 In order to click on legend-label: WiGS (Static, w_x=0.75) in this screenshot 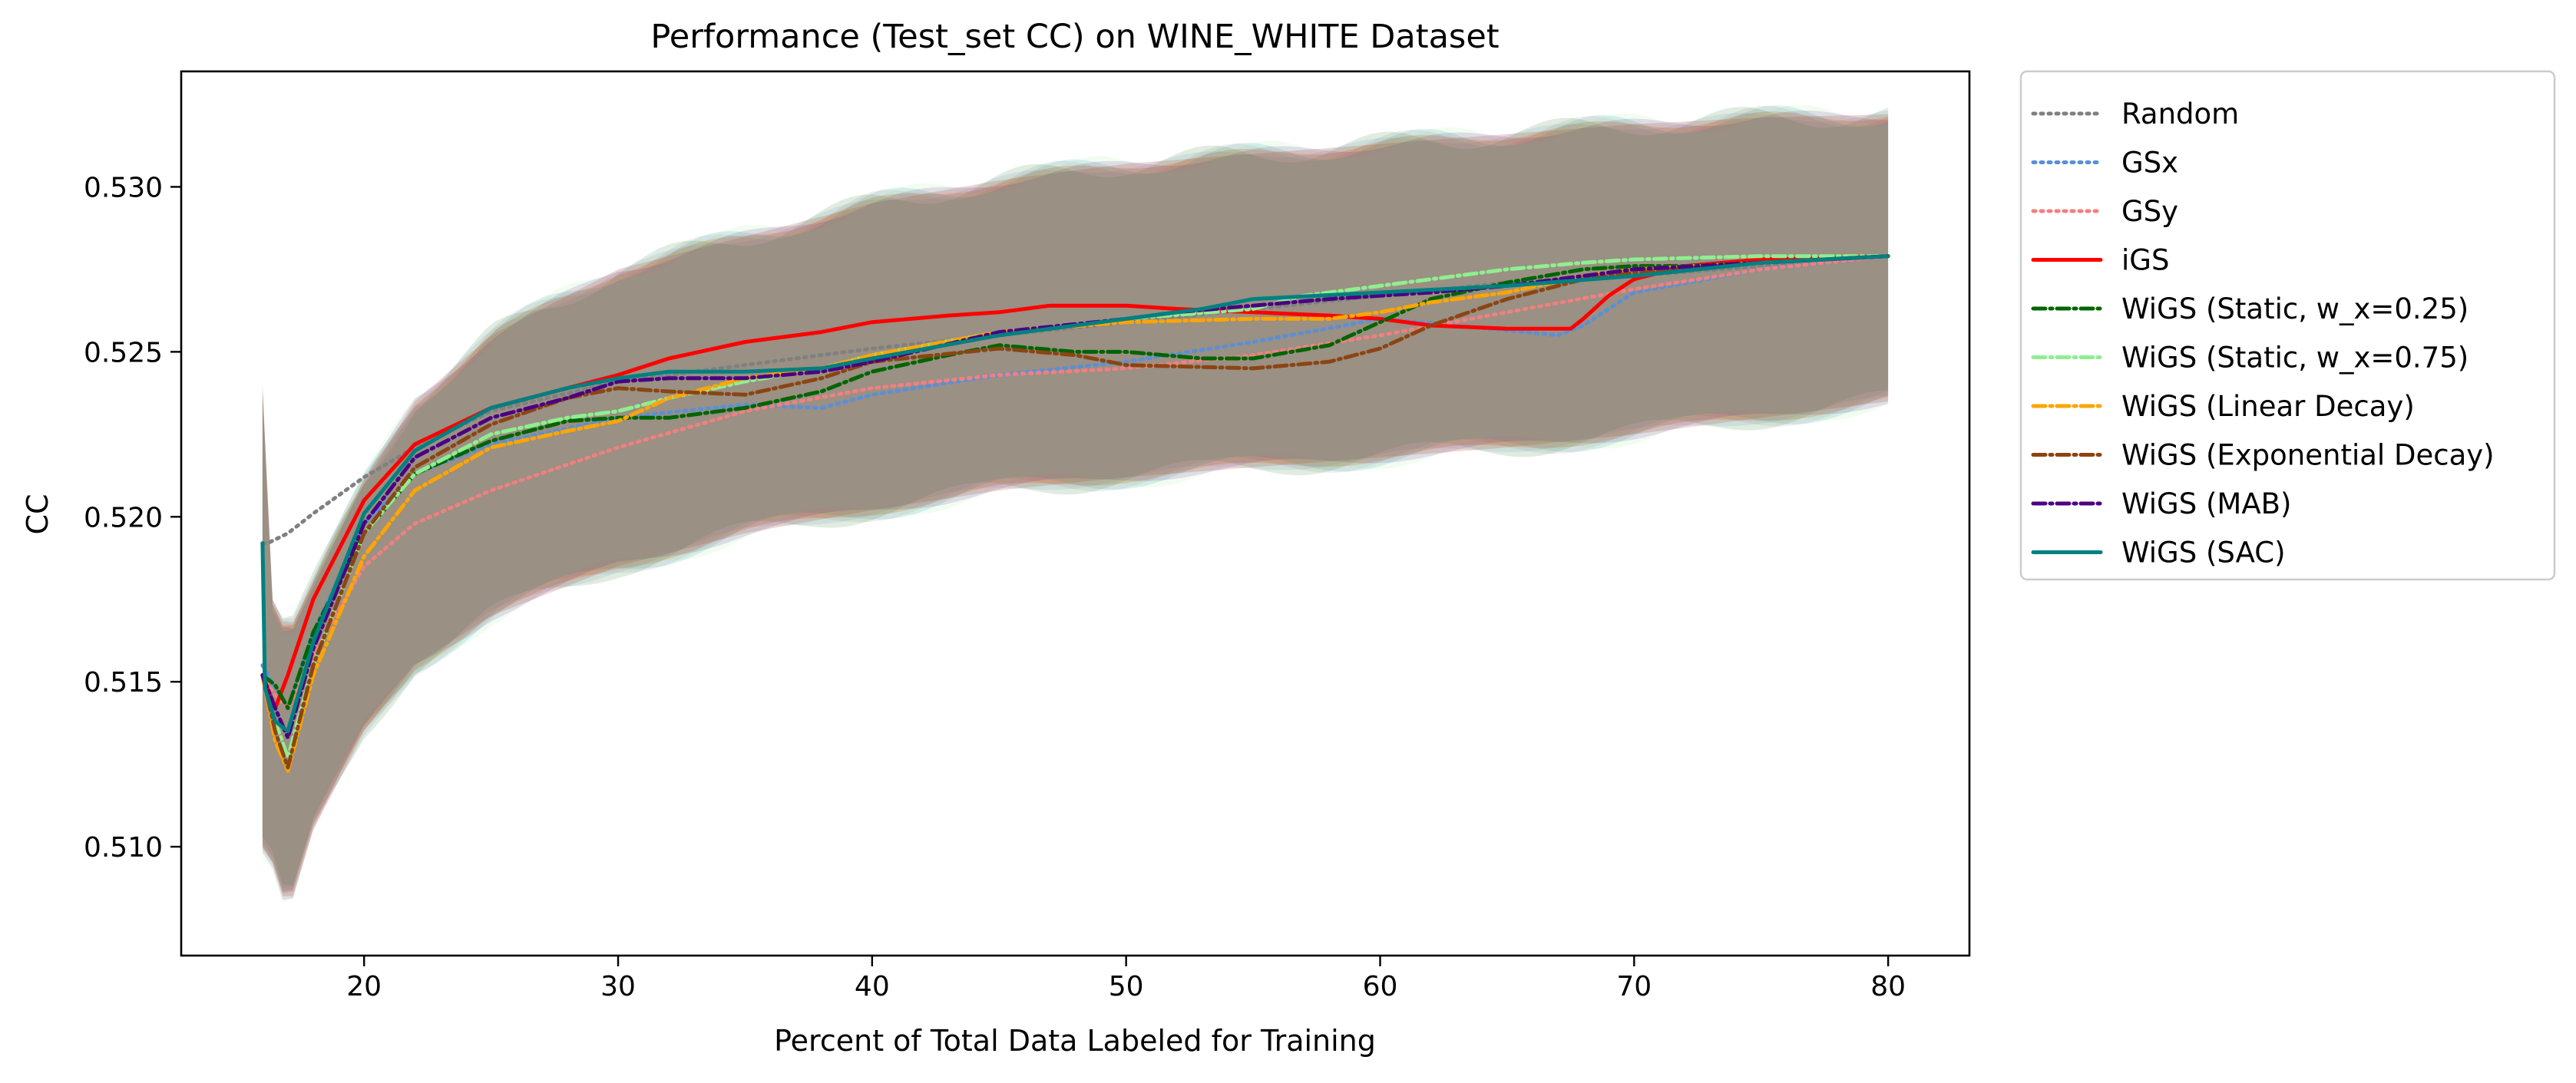, I will do `click(2295, 358)`.